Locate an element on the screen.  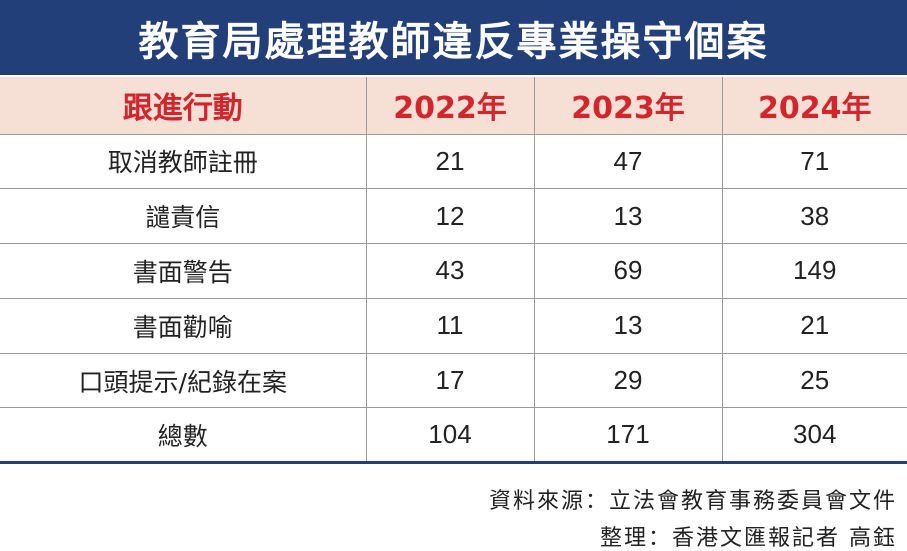
cell-2022: 11 is located at coordinates (450, 325).